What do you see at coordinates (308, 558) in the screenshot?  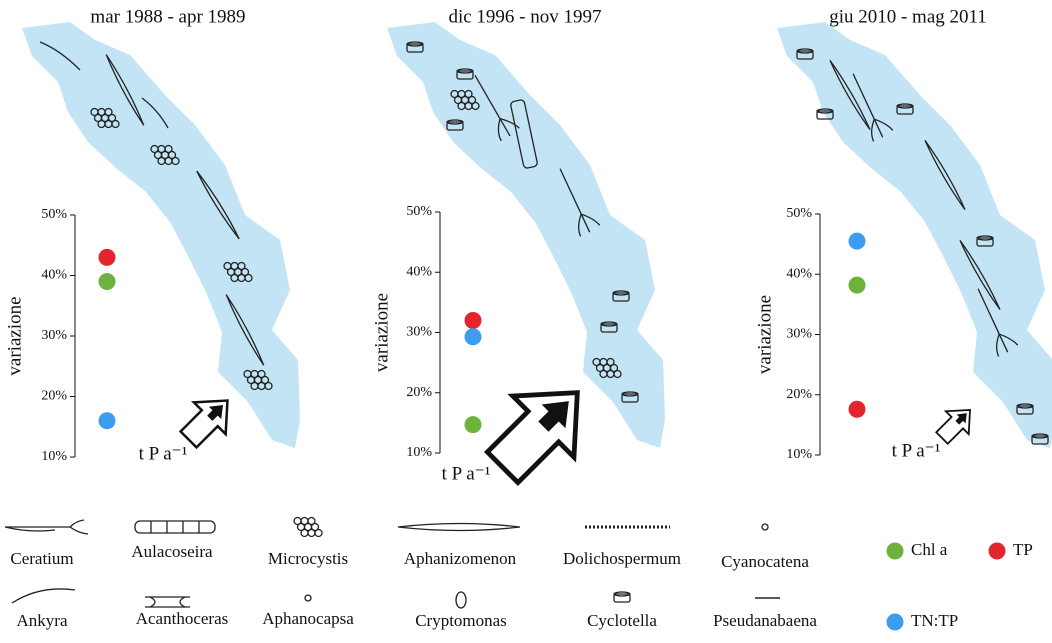 I see `taxon-label: Microcystis` at bounding box center [308, 558].